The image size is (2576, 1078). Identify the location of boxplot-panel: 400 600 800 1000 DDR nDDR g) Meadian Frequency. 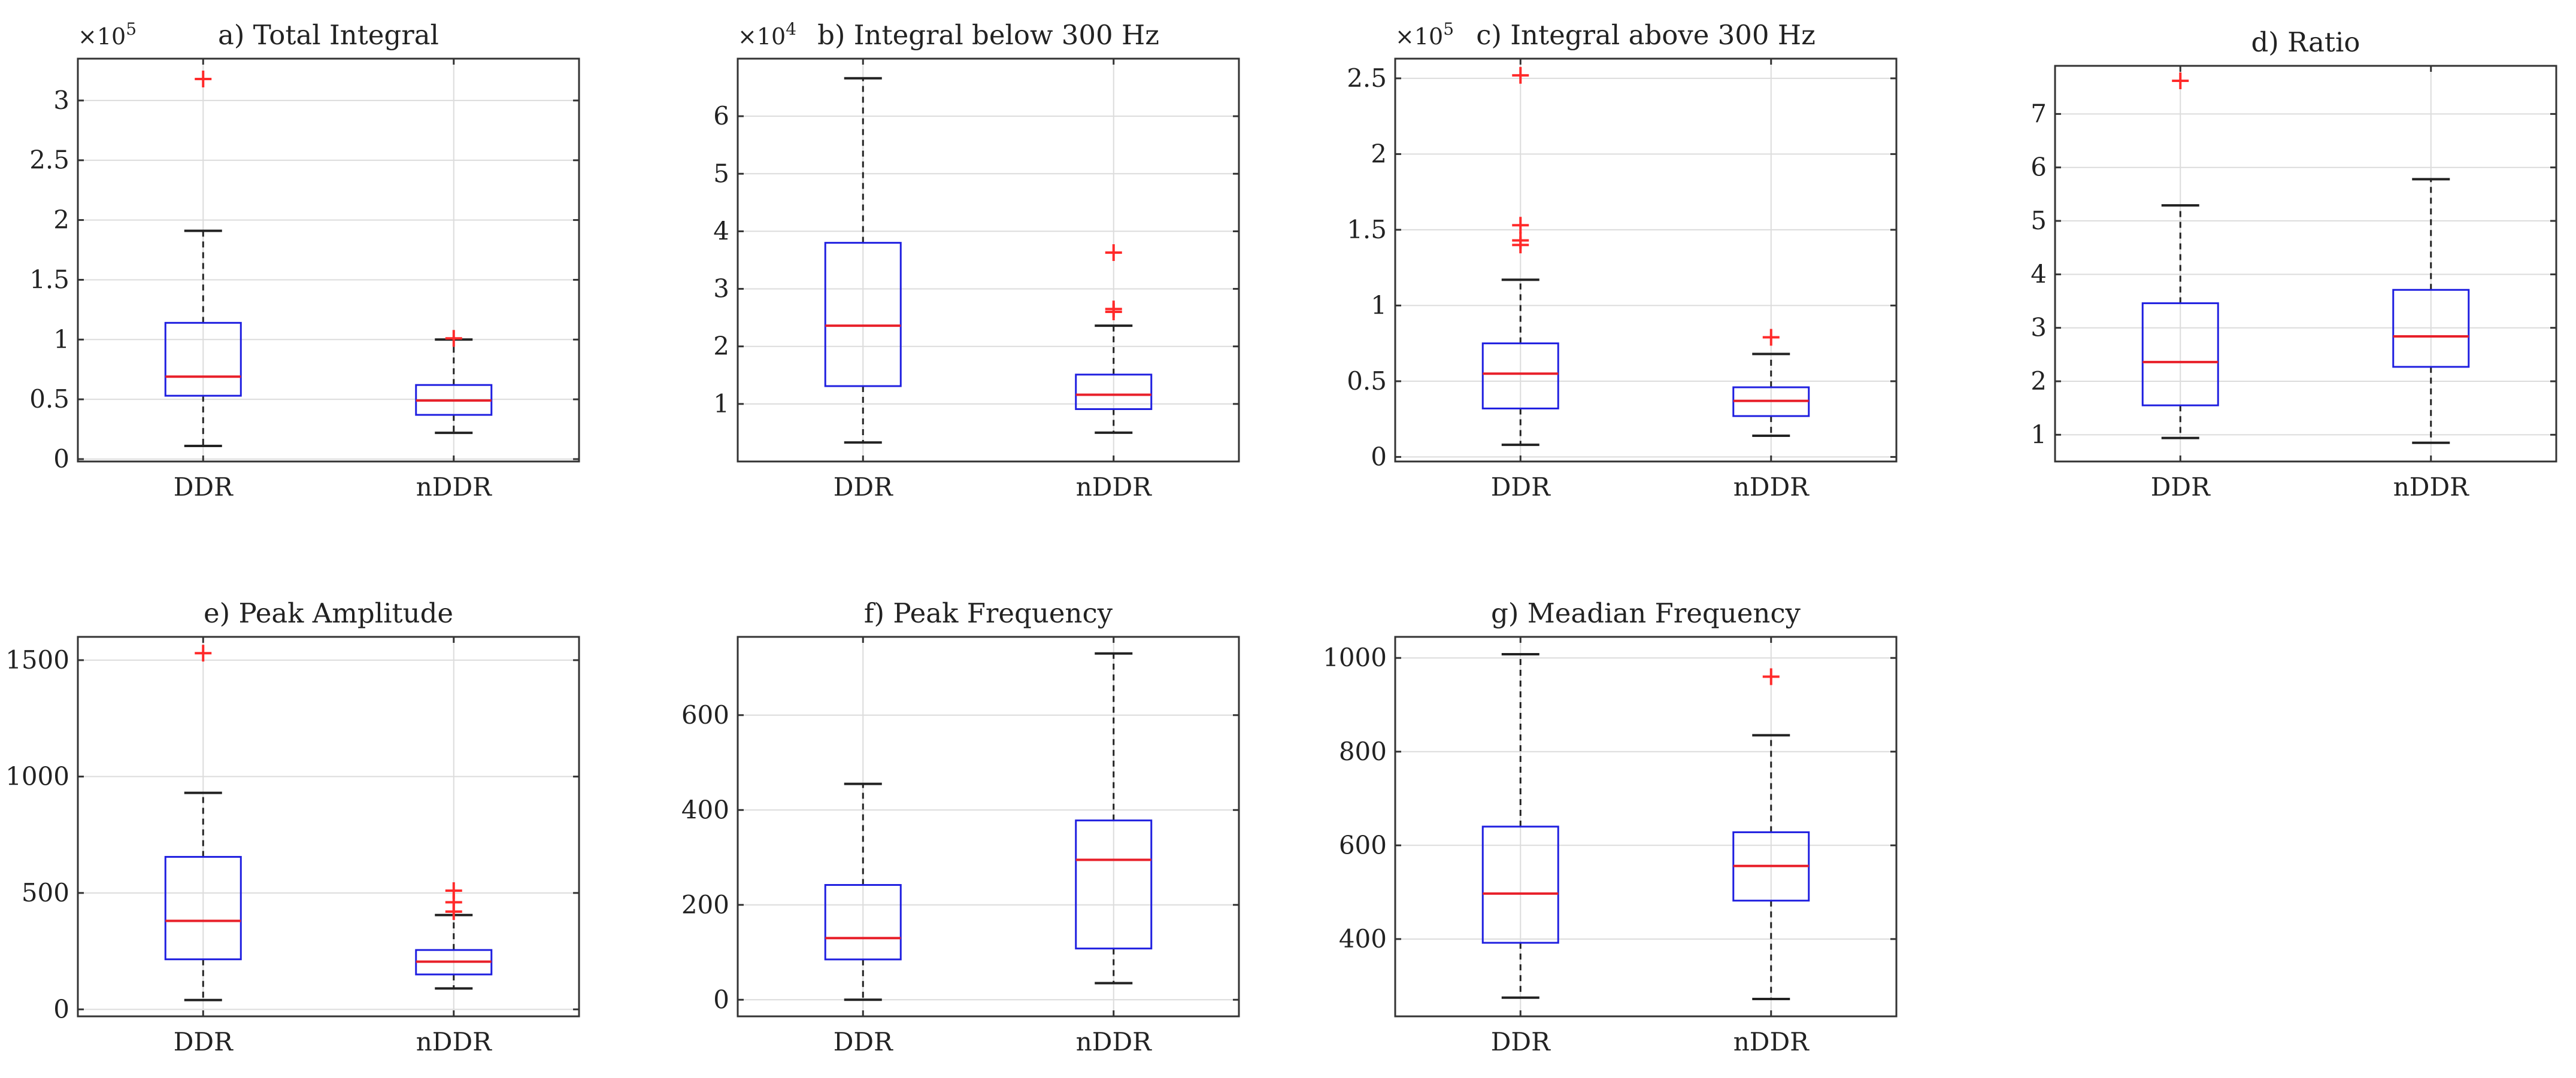
(1610, 827).